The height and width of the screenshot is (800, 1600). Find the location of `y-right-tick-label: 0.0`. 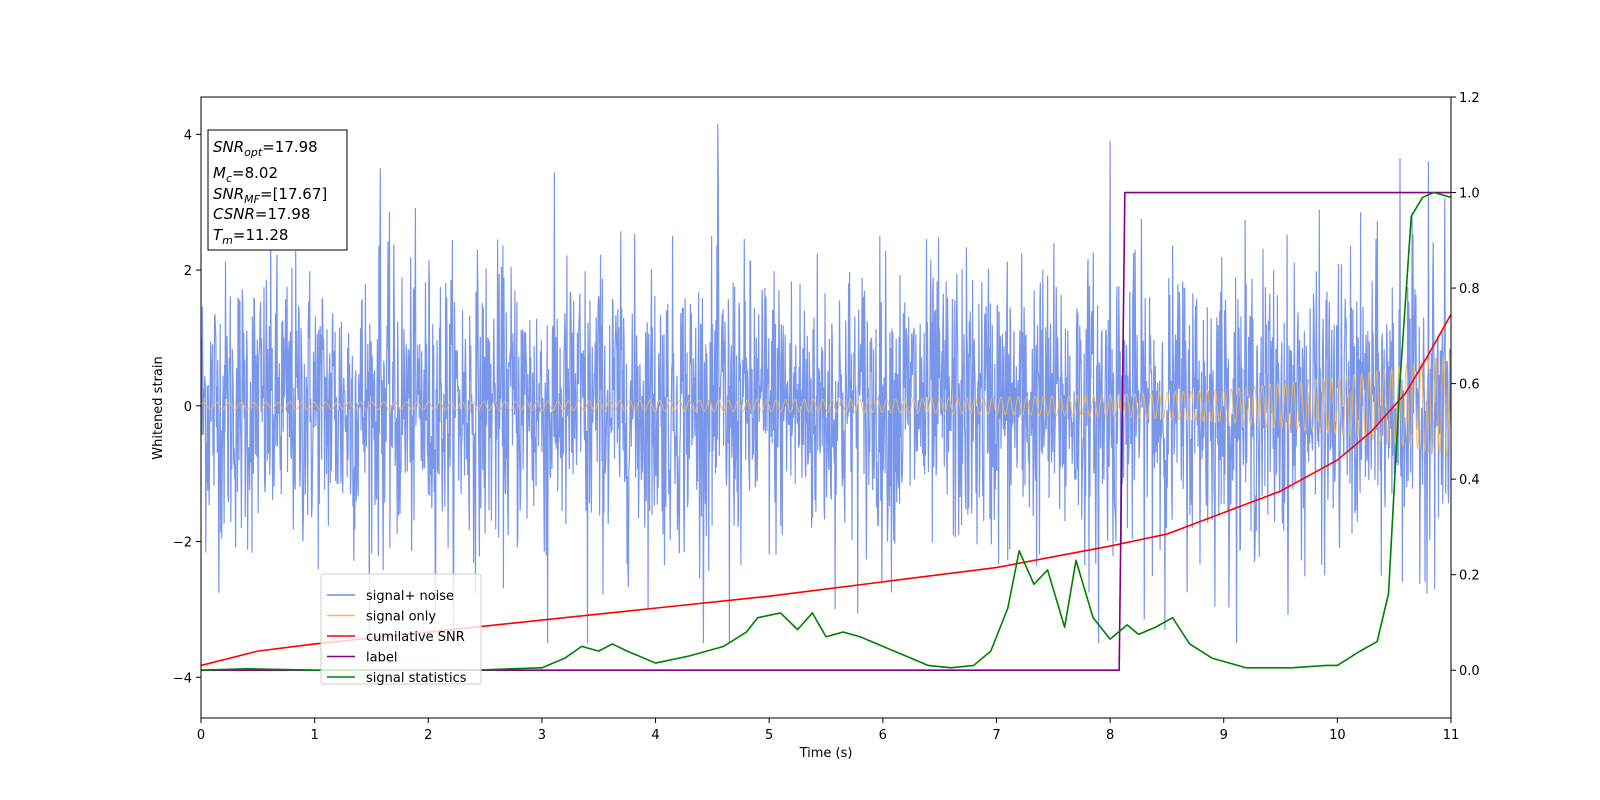

y-right-tick-label: 0.0 is located at coordinates (1469, 671).